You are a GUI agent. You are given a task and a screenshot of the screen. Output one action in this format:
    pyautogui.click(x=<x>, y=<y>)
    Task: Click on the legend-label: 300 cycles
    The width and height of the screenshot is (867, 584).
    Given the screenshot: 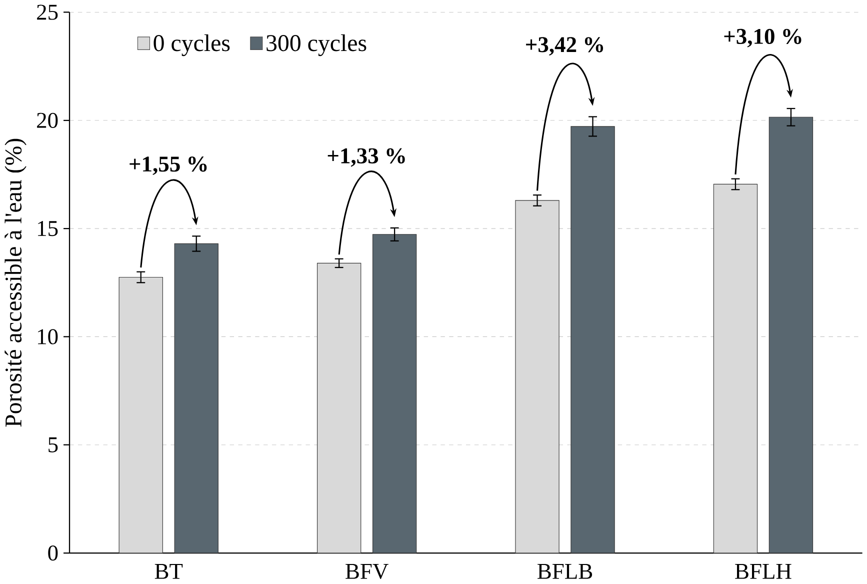 What is the action you would take?
    pyautogui.click(x=316, y=45)
    